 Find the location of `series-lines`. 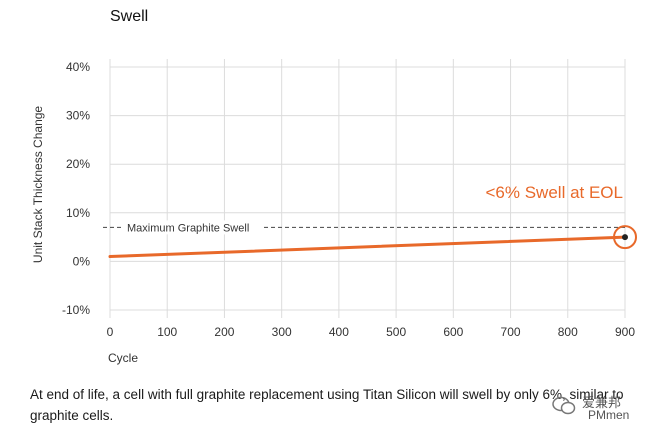

series-lines is located at coordinates (367, 247).